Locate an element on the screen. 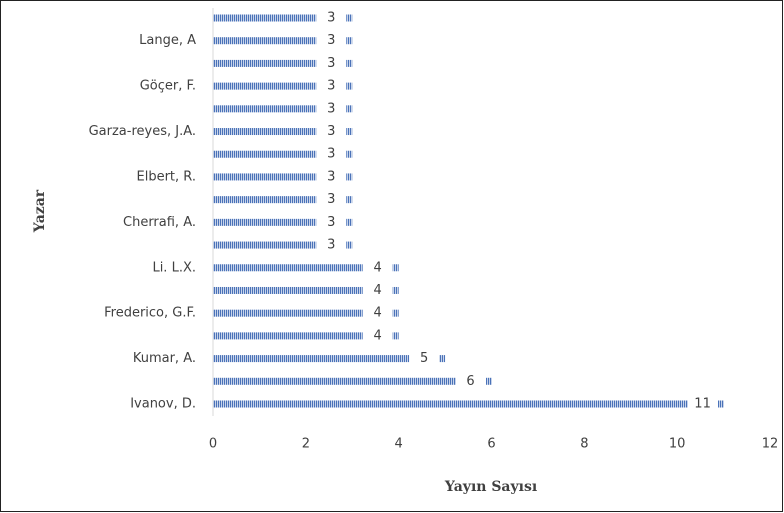  x-tick-label: 10 is located at coordinates (677, 444).